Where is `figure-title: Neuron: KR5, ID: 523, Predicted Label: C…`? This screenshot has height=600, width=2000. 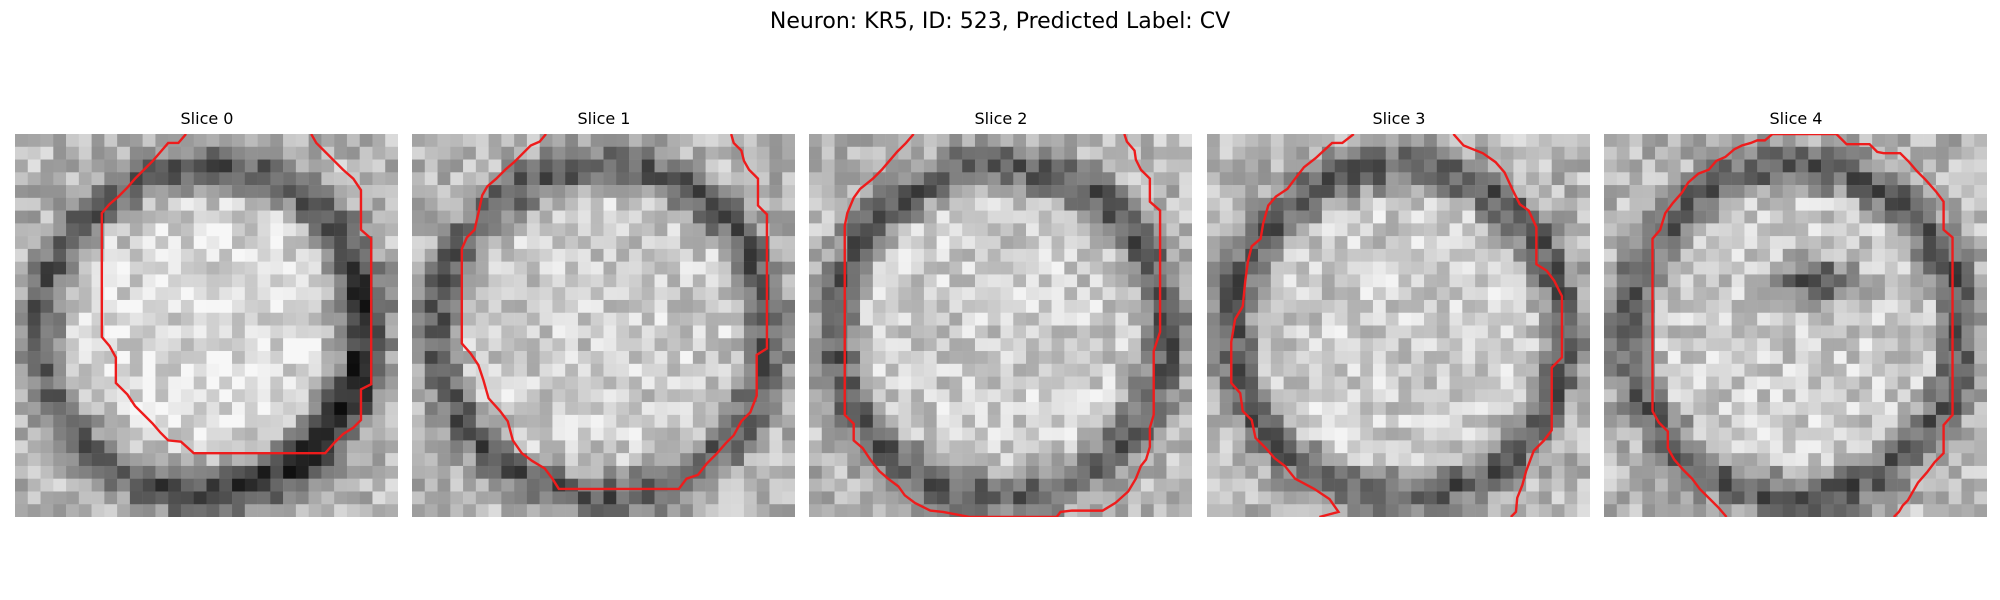 figure-title: Neuron: KR5, ID: 523, Predicted Label: C… is located at coordinates (1000, 21).